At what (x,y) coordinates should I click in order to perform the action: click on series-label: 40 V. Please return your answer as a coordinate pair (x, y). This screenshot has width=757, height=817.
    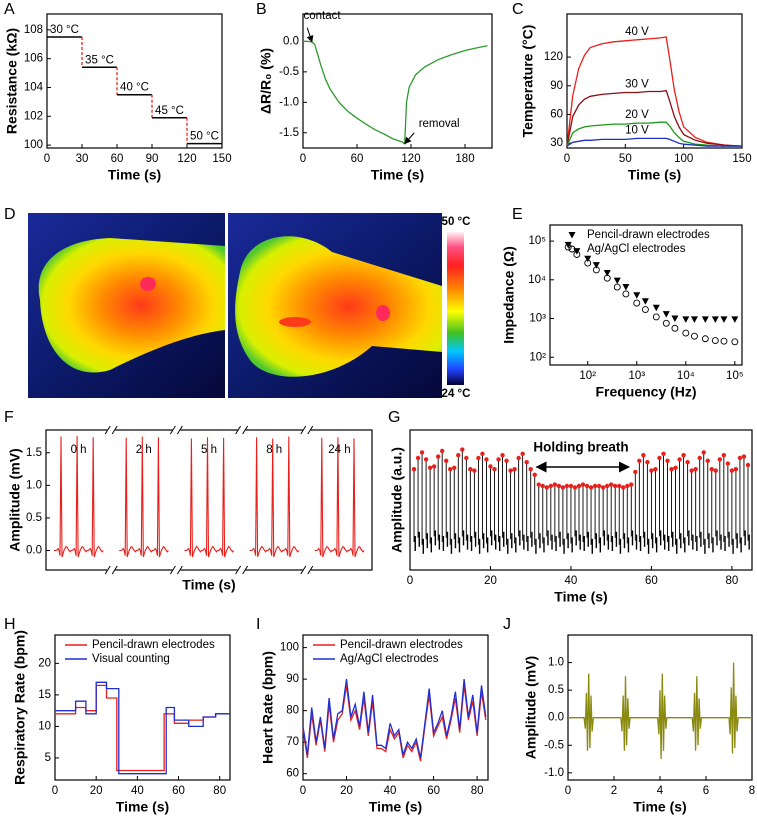
    Looking at the image, I should click on (637, 32).